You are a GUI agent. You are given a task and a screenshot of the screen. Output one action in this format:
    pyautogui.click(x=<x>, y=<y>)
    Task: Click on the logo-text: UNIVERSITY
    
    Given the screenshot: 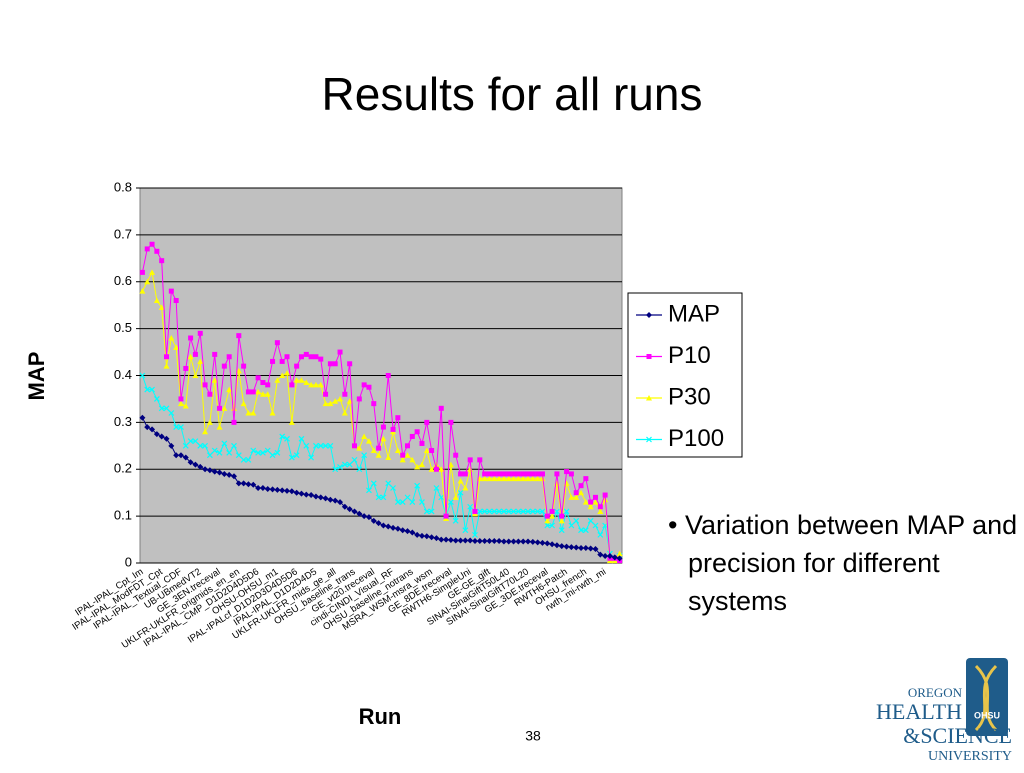 What is the action you would take?
    pyautogui.click(x=970, y=756)
    